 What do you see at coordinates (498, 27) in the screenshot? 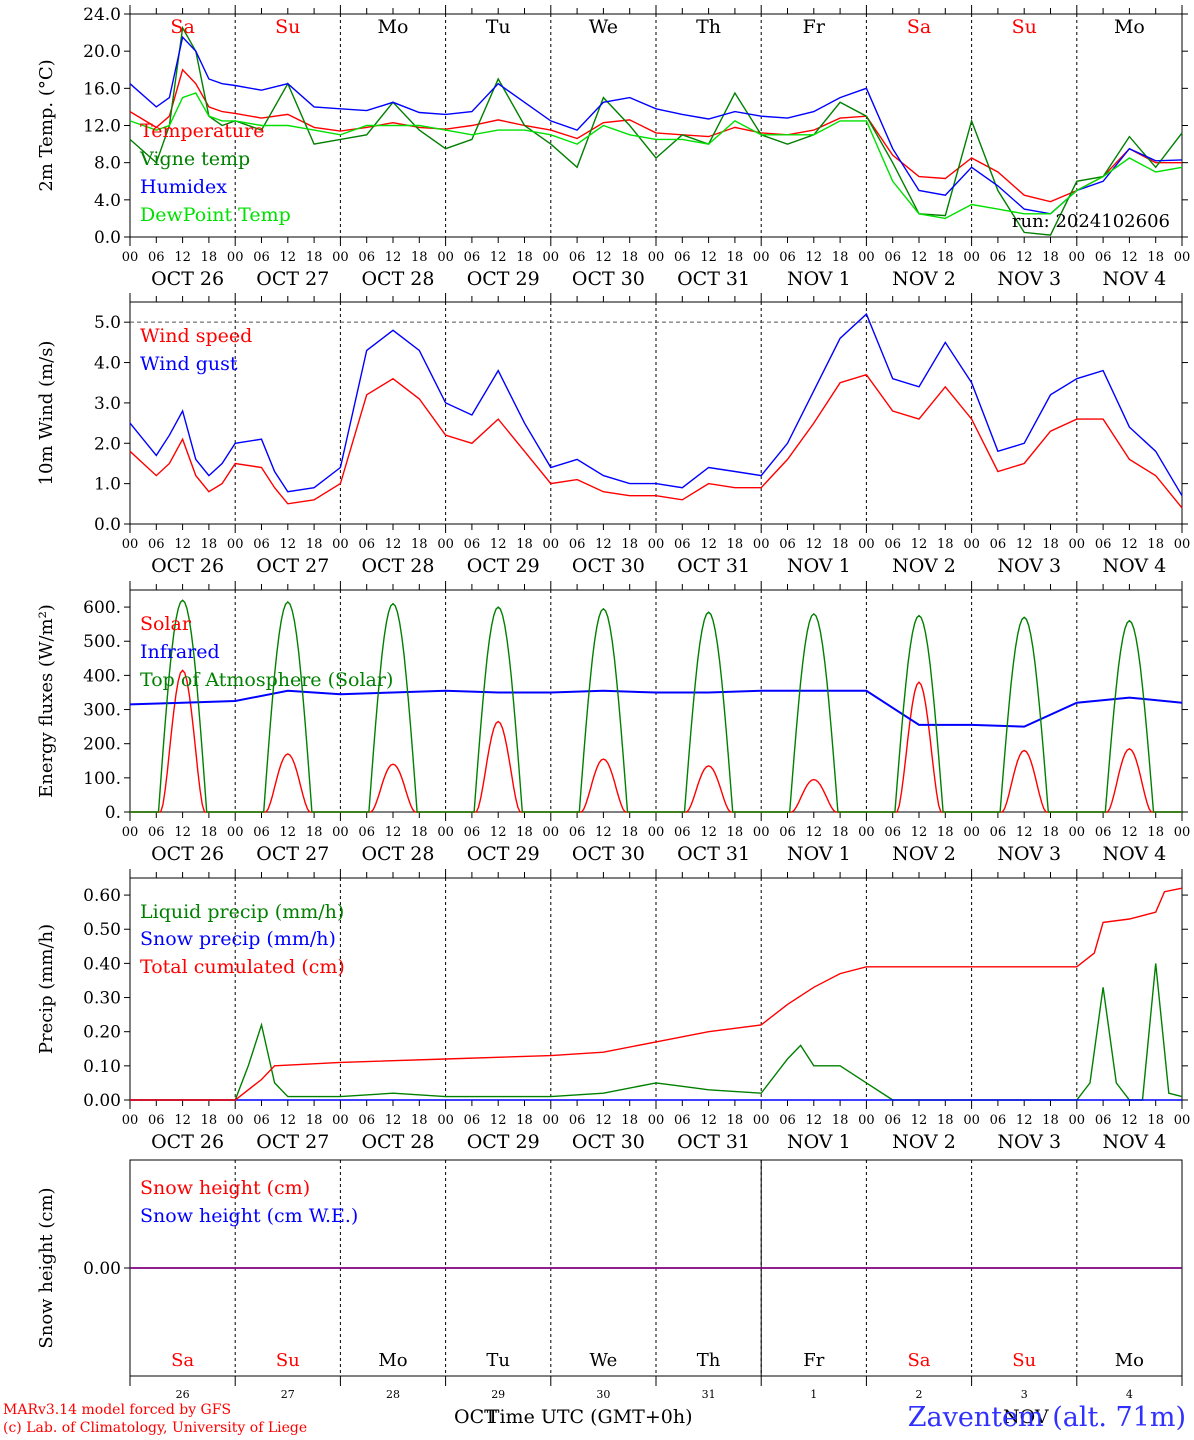
I see `weekday-label: Tu` at bounding box center [498, 27].